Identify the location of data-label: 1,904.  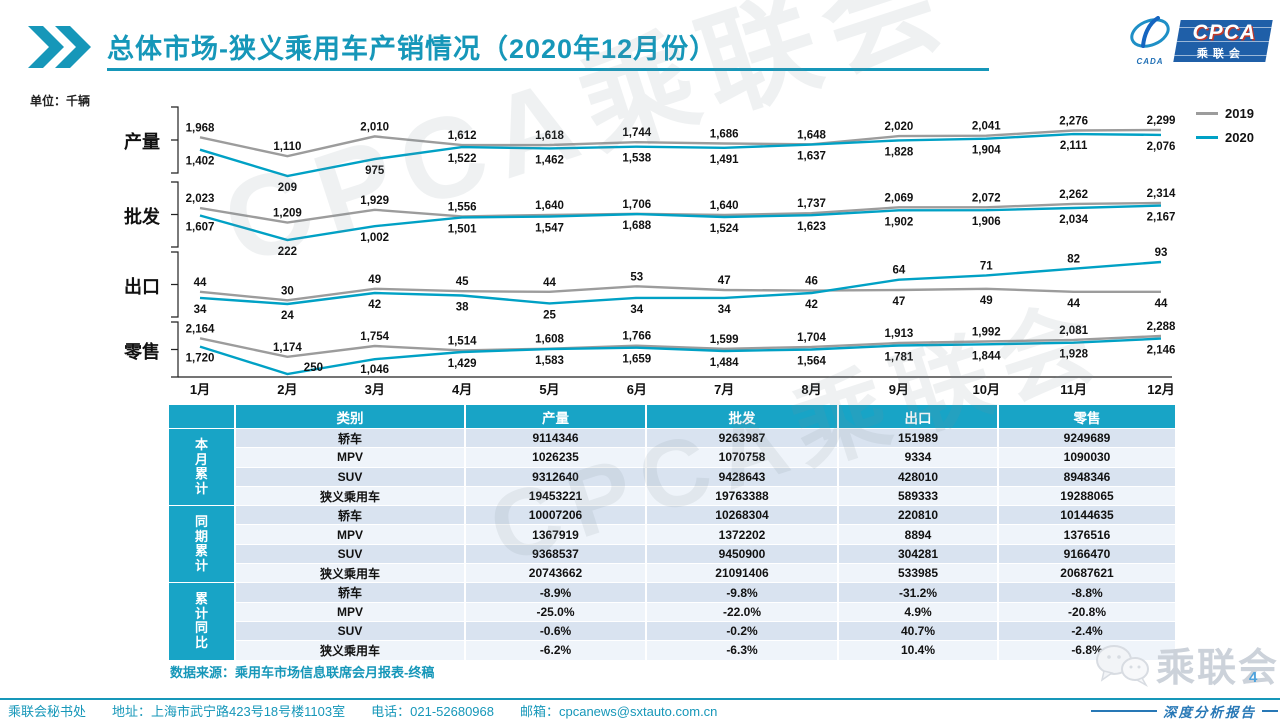
(986, 151).